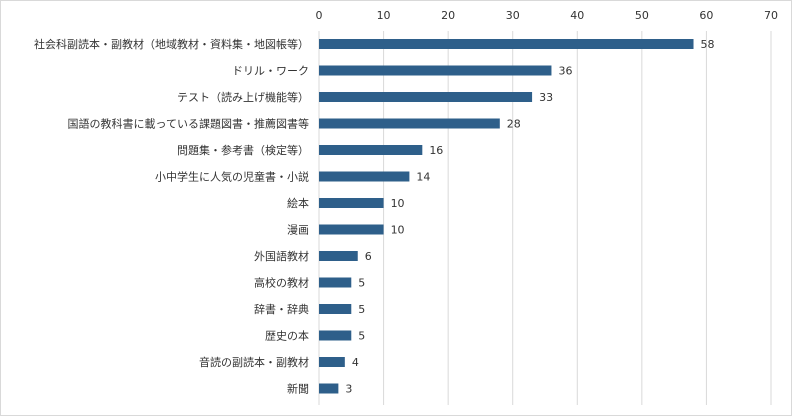 This screenshot has width=792, height=419. I want to click on x-tick-label: 40, so click(577, 15).